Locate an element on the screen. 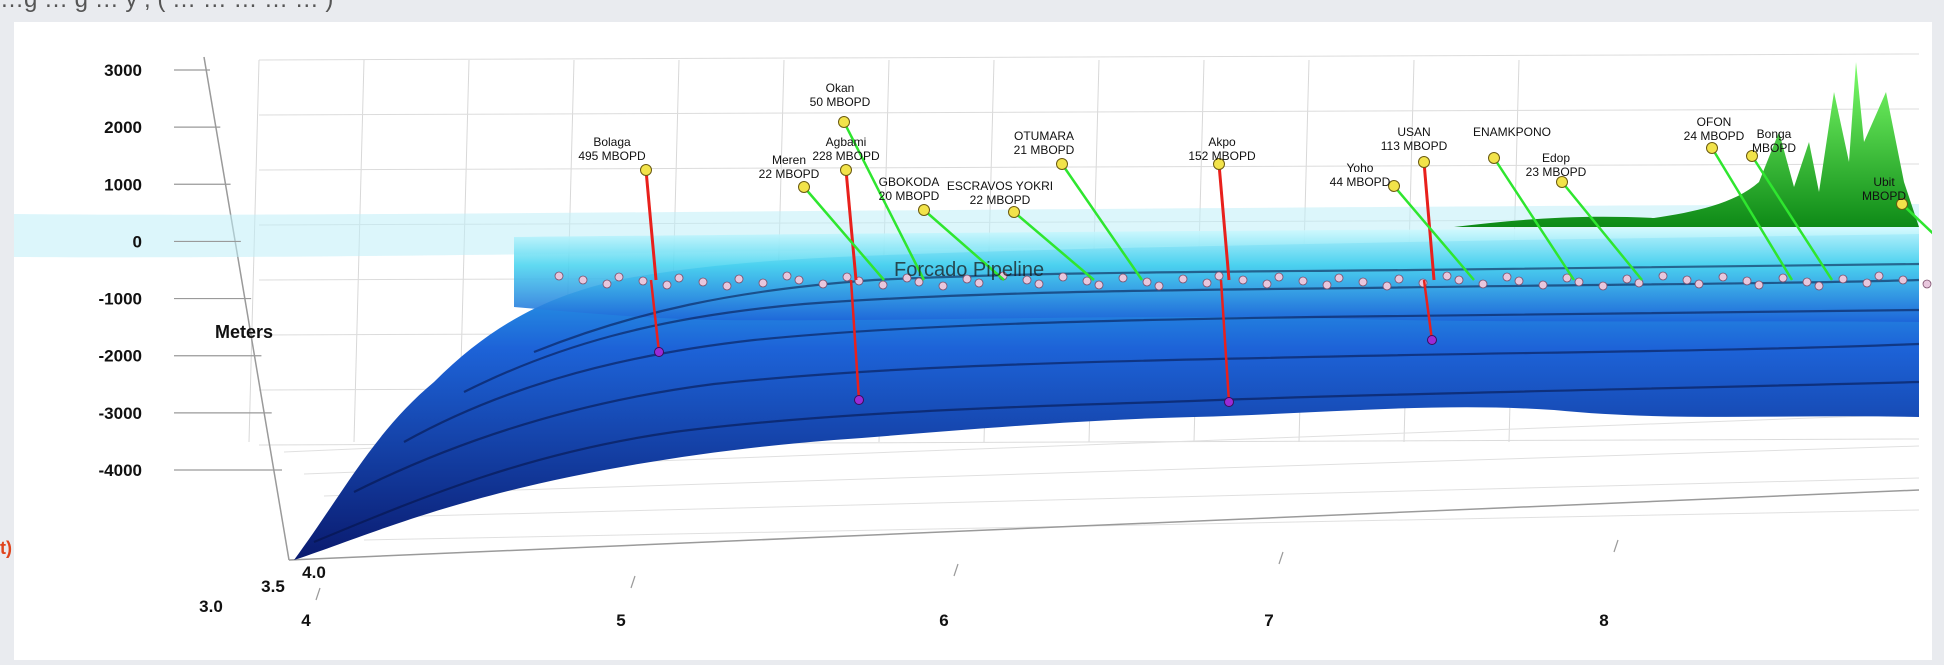 The image size is (1944, 665). x-tick-label: 6 is located at coordinates (943, 620).